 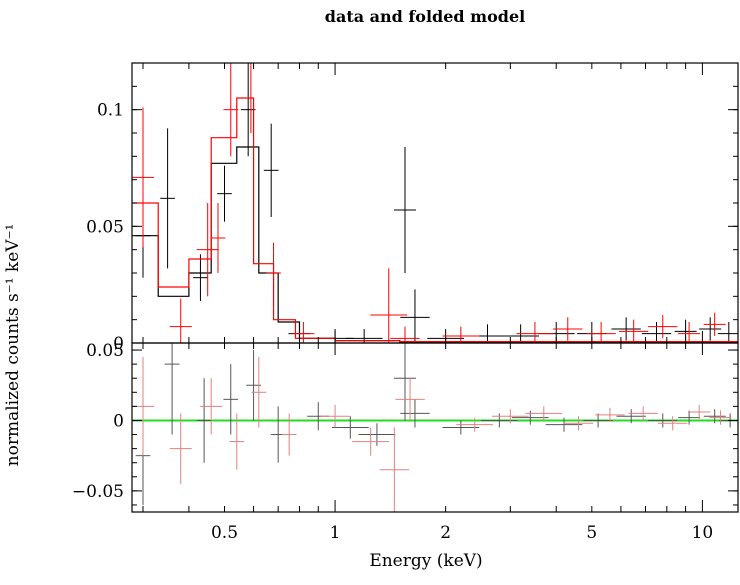 What do you see at coordinates (118, 421) in the screenshot?
I see `y-tick-label-resid-1: 0` at bounding box center [118, 421].